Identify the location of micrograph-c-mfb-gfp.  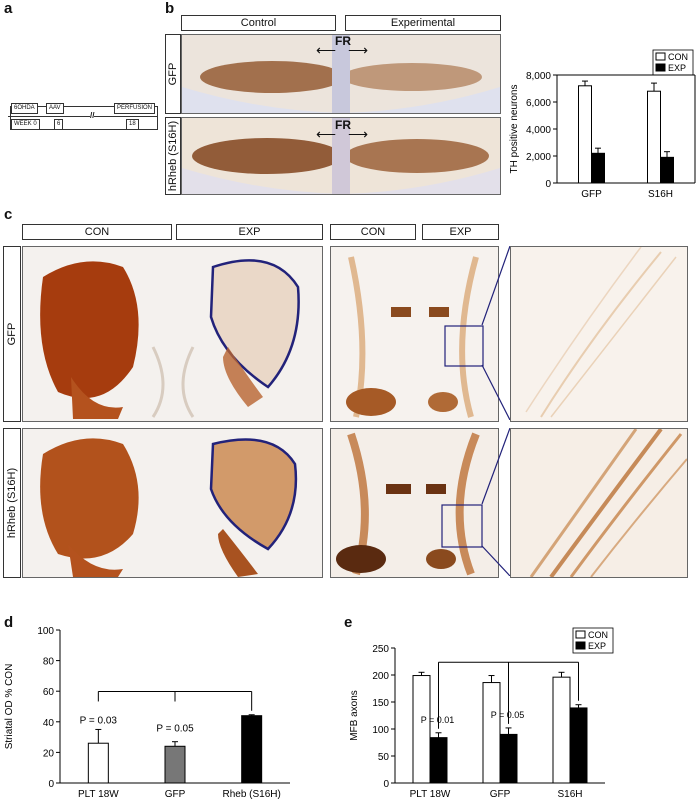
(414, 334).